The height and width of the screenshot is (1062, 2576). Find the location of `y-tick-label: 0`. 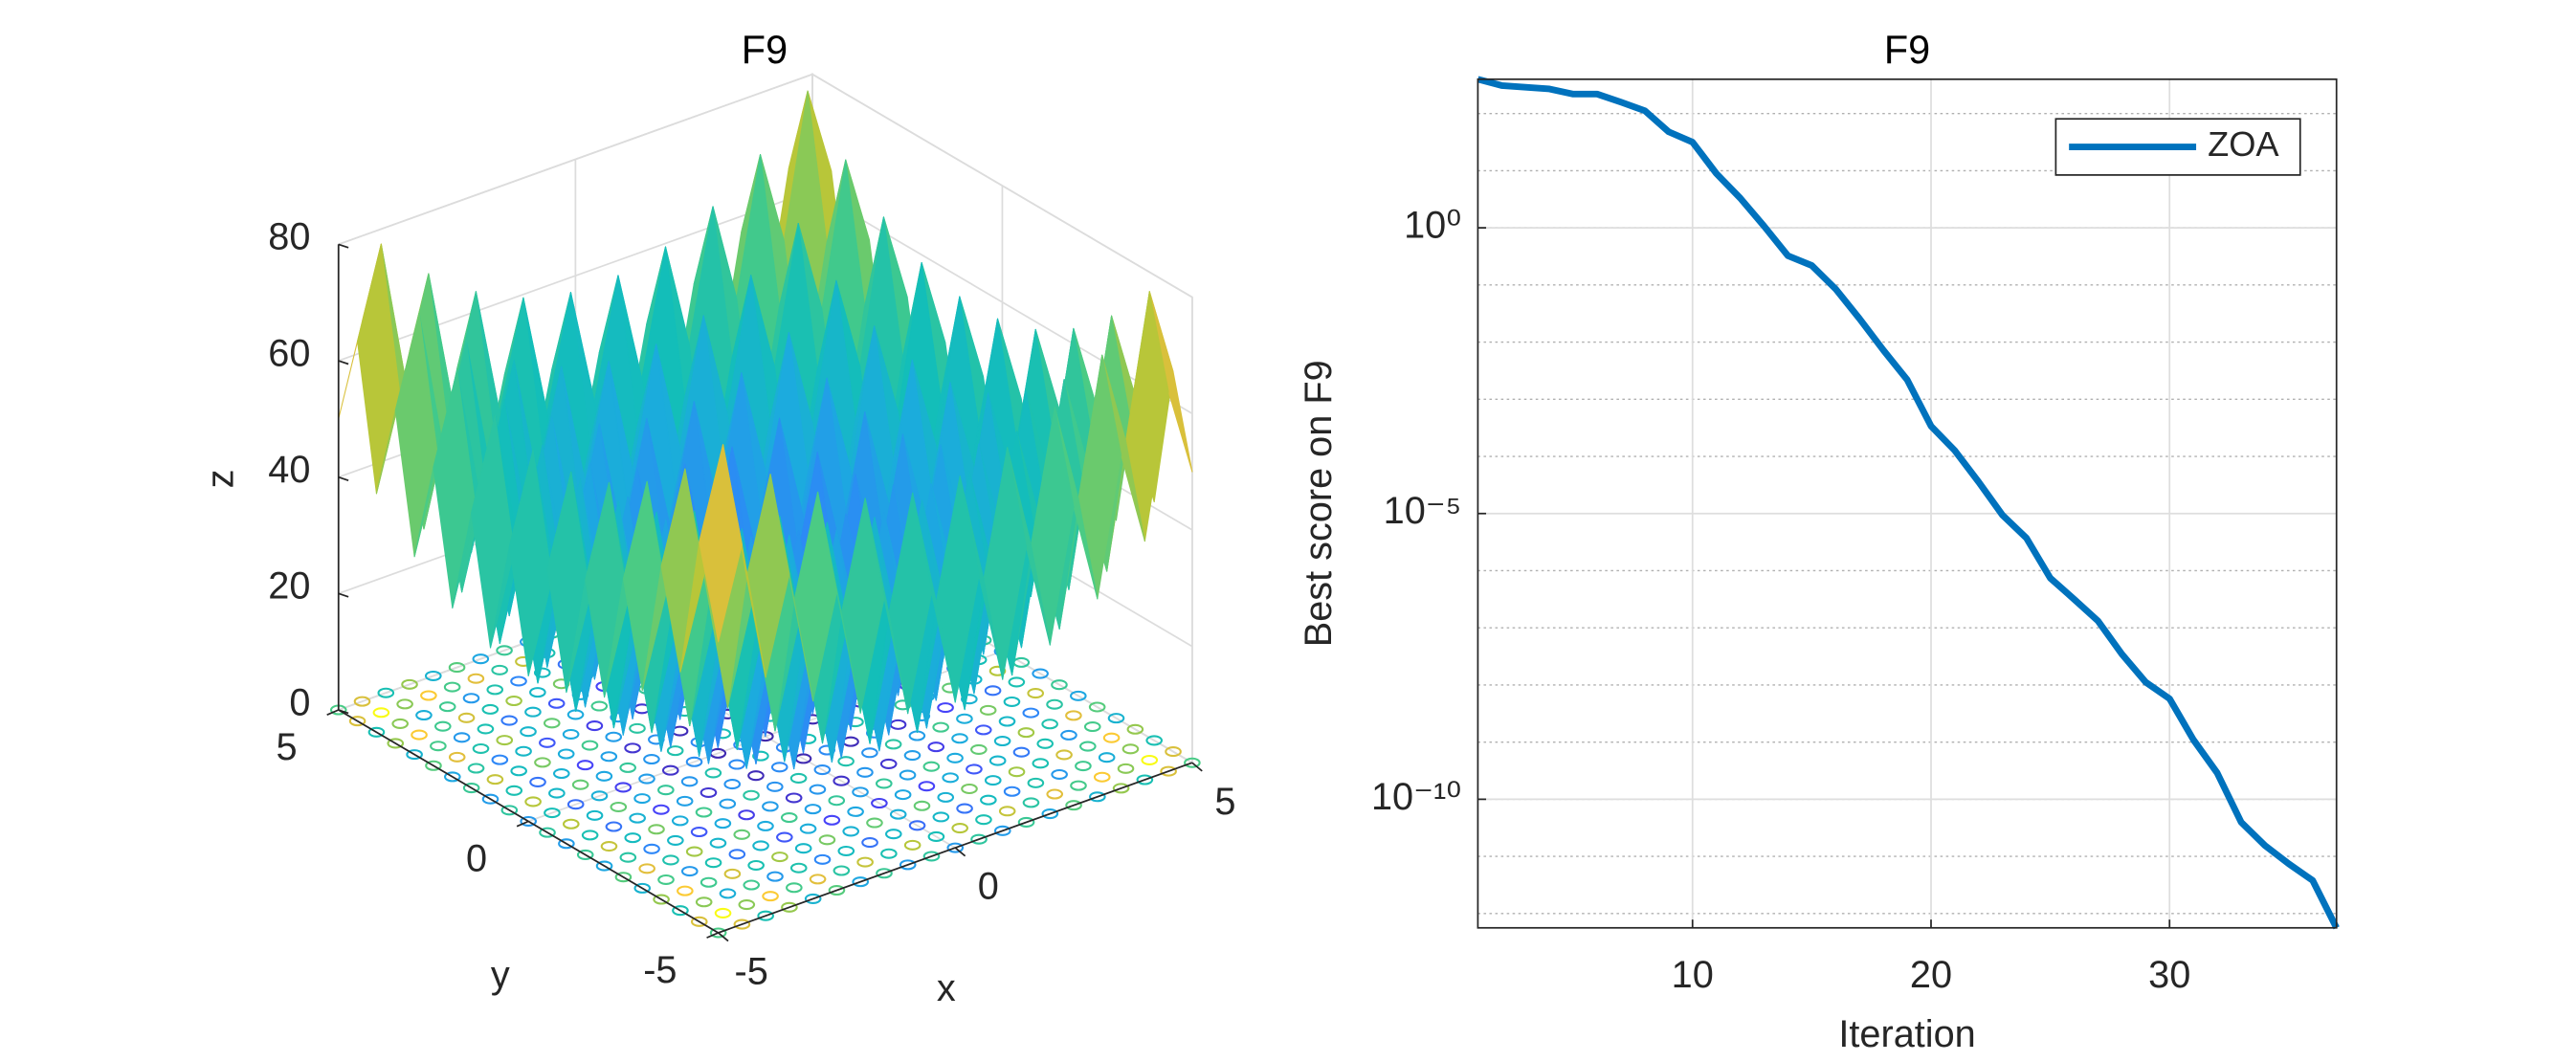

y-tick-label: 0 is located at coordinates (476, 858).